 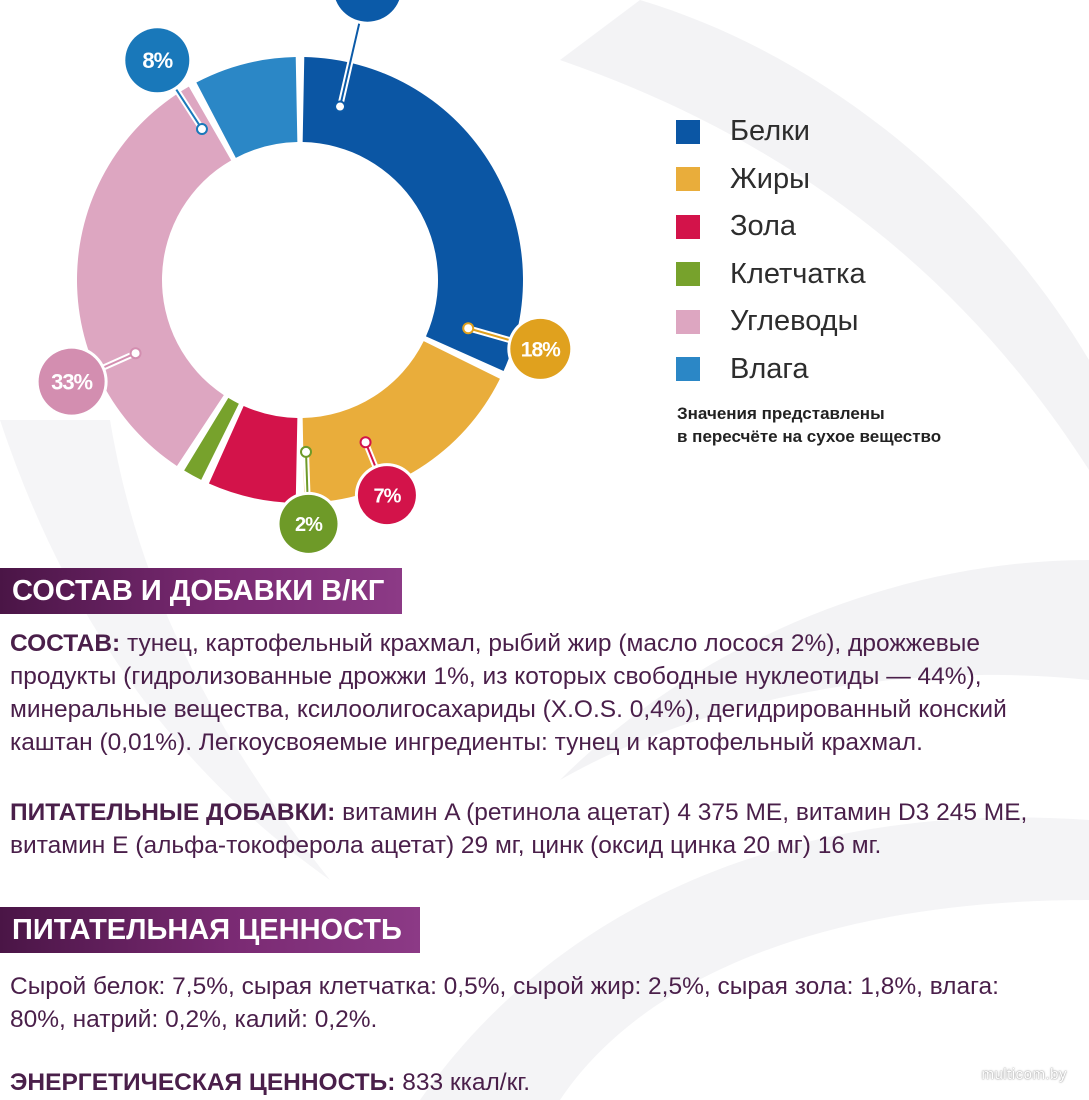 What do you see at coordinates (463, 1082) in the screenshot?
I see `energy-text: 833 ккал/кг.` at bounding box center [463, 1082].